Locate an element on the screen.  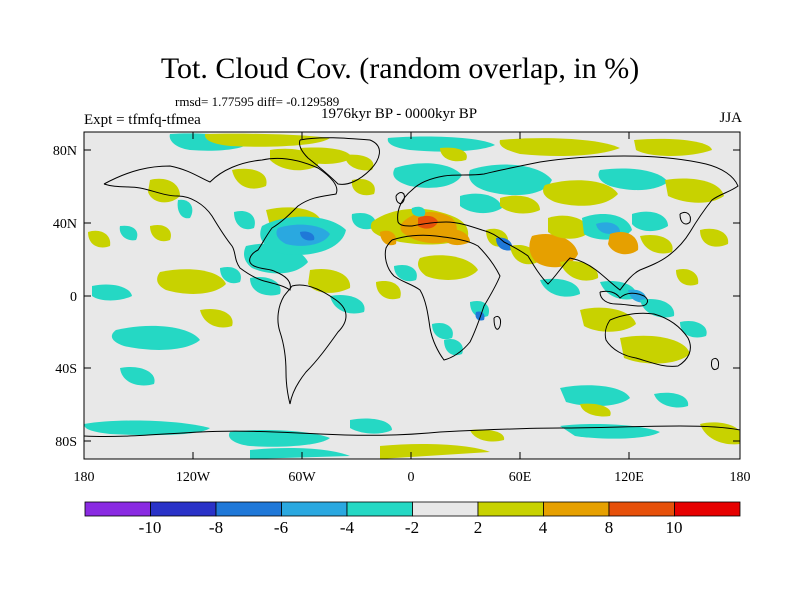
colorbar is located at coordinates (412, 509).